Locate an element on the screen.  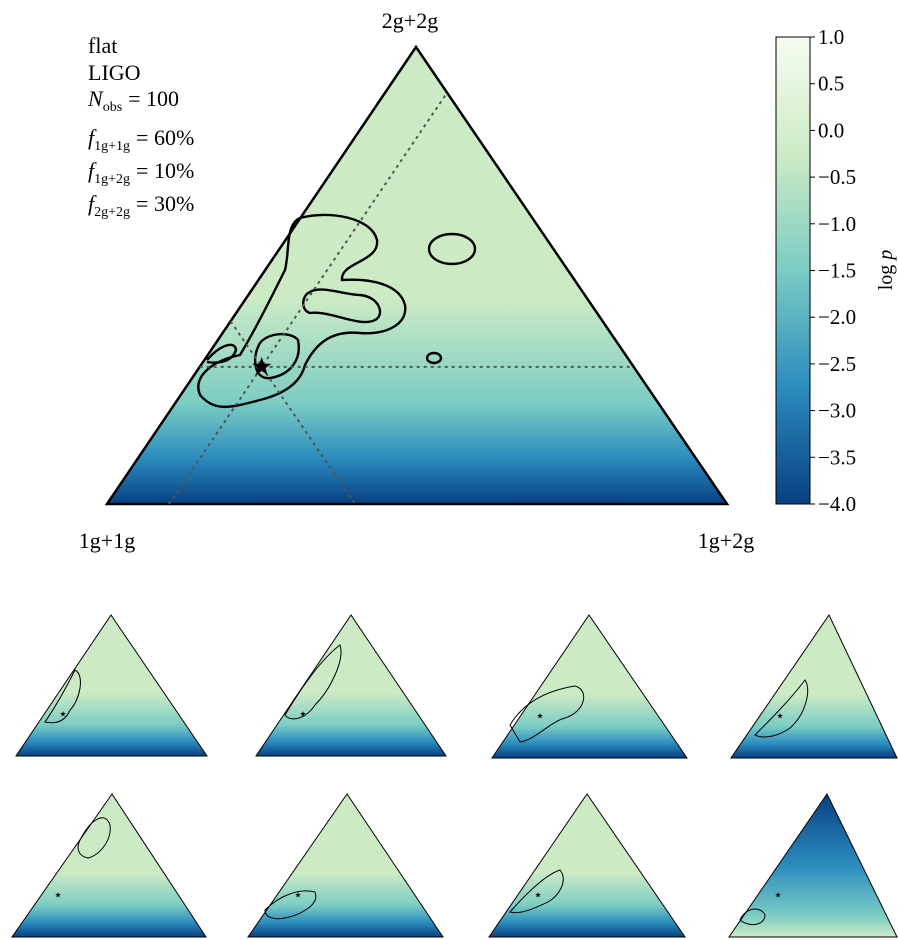
value-label: = 30% is located at coordinates (165, 203).